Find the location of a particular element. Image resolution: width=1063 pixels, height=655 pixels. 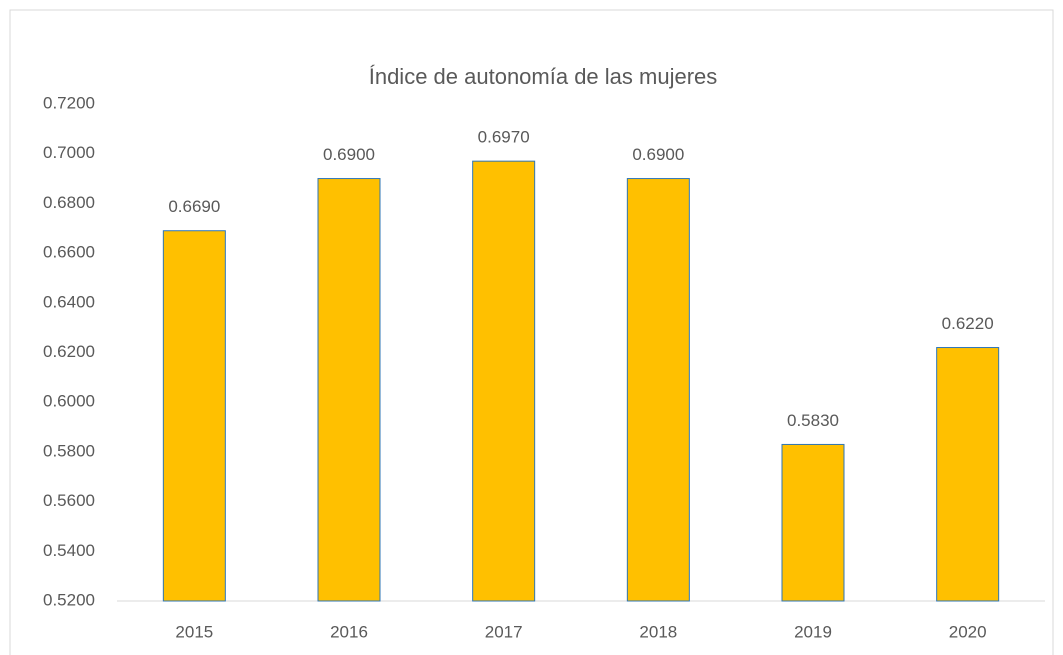

data-label: 0.6970 is located at coordinates (504, 137).